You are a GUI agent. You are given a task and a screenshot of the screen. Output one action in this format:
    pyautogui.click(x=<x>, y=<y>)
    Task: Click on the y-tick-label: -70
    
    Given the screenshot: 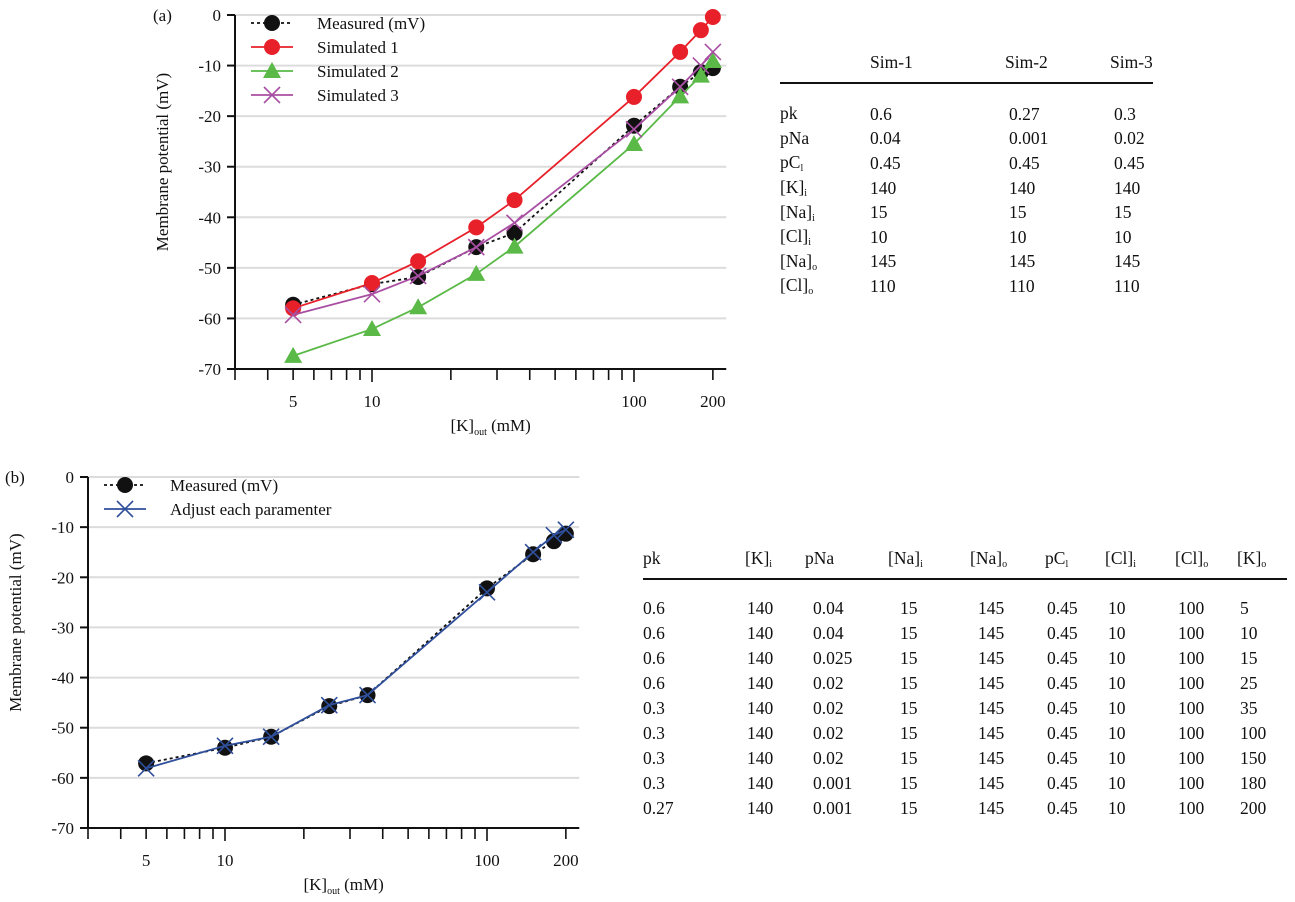 What is the action you would take?
    pyautogui.click(x=62, y=828)
    